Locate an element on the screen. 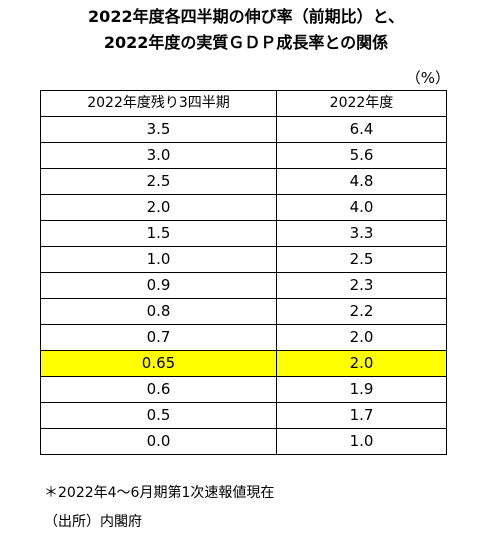 Image resolution: width=492 pixels, height=545 pixels. table-row: 2.5 4.8 is located at coordinates (243, 181).